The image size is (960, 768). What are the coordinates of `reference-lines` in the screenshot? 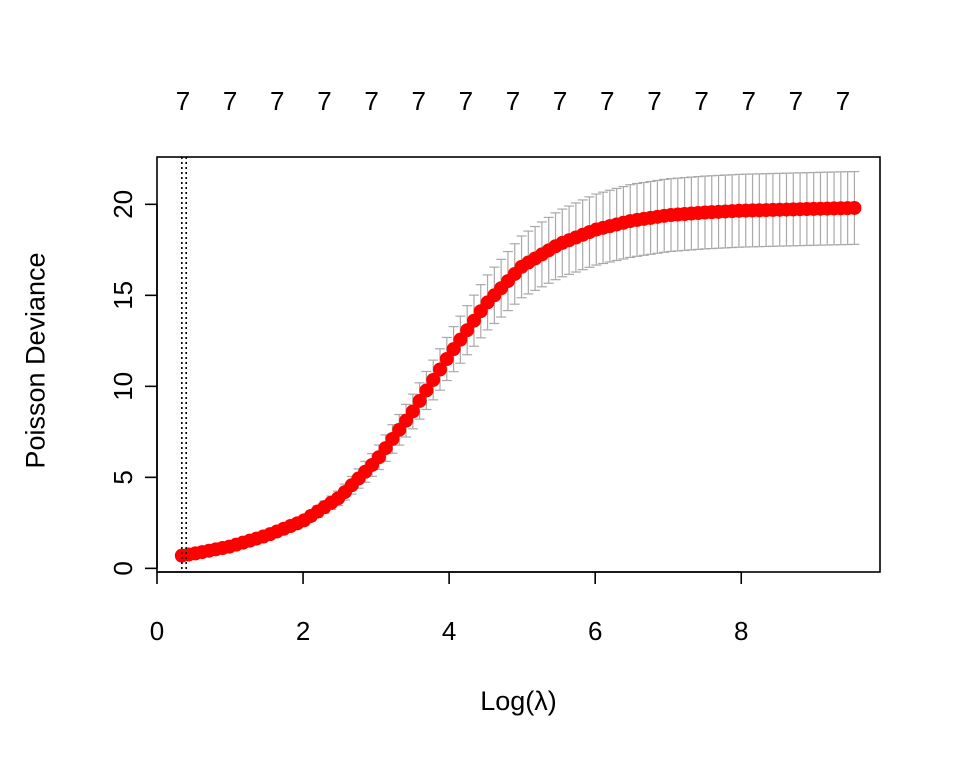 It's located at (184, 364).